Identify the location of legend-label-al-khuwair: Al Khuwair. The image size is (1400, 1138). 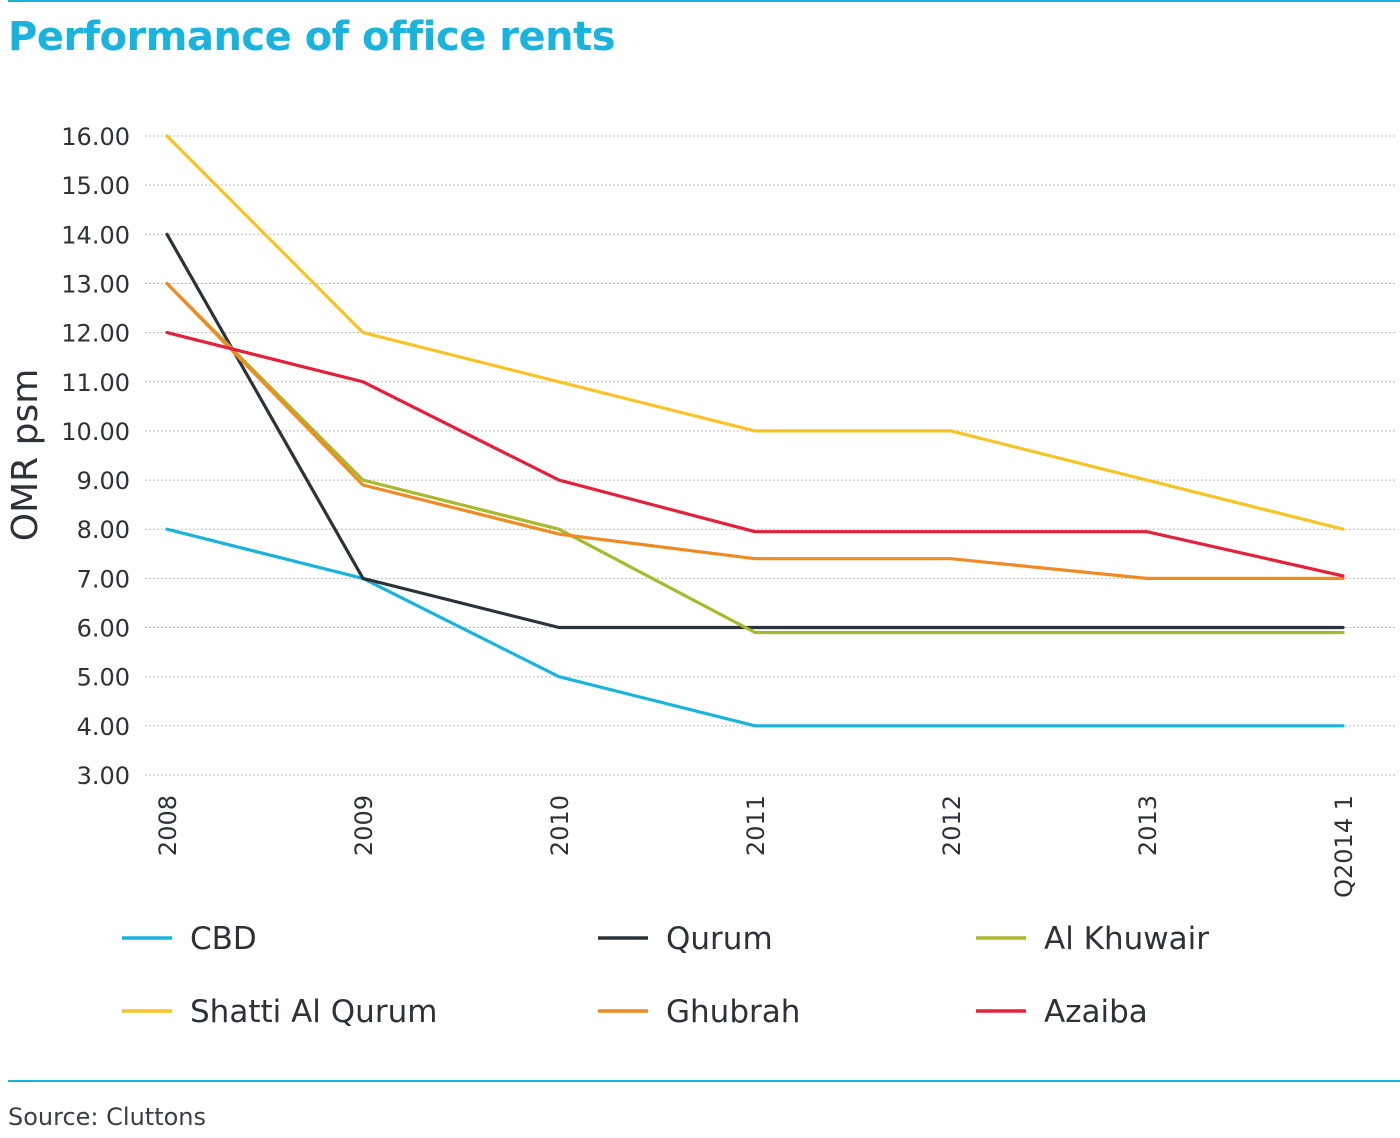
(1126, 939).